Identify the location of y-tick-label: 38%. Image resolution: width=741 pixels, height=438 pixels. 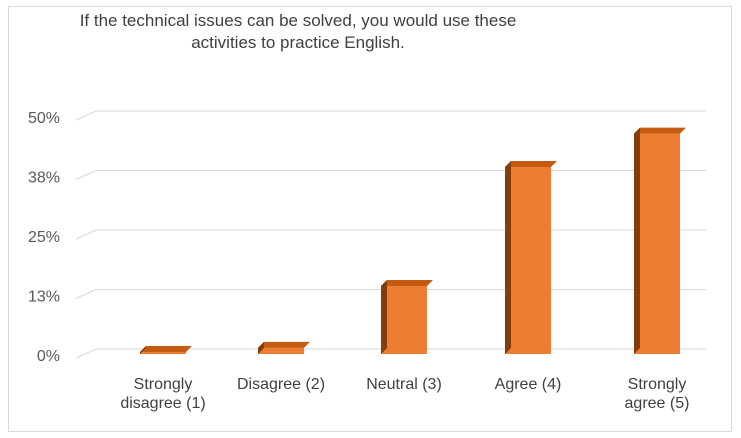
(44, 178).